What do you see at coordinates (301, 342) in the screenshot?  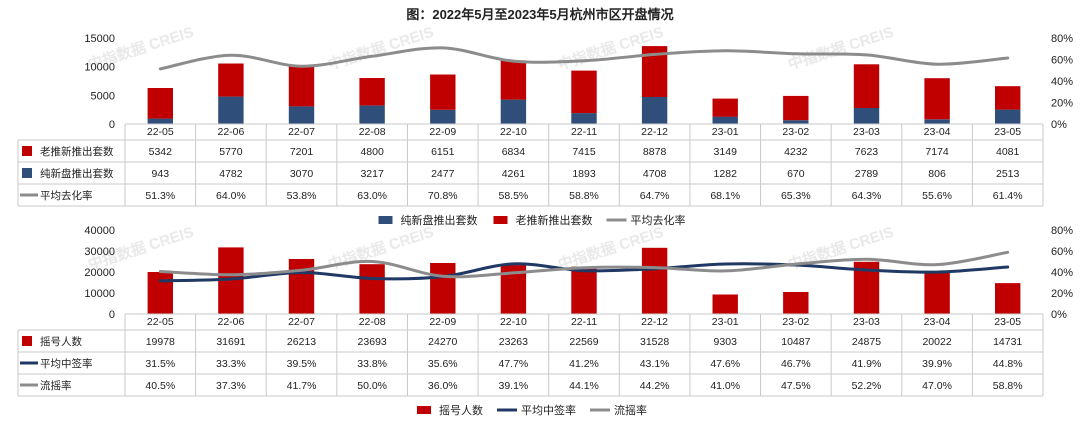 I see `data-label: 26213` at bounding box center [301, 342].